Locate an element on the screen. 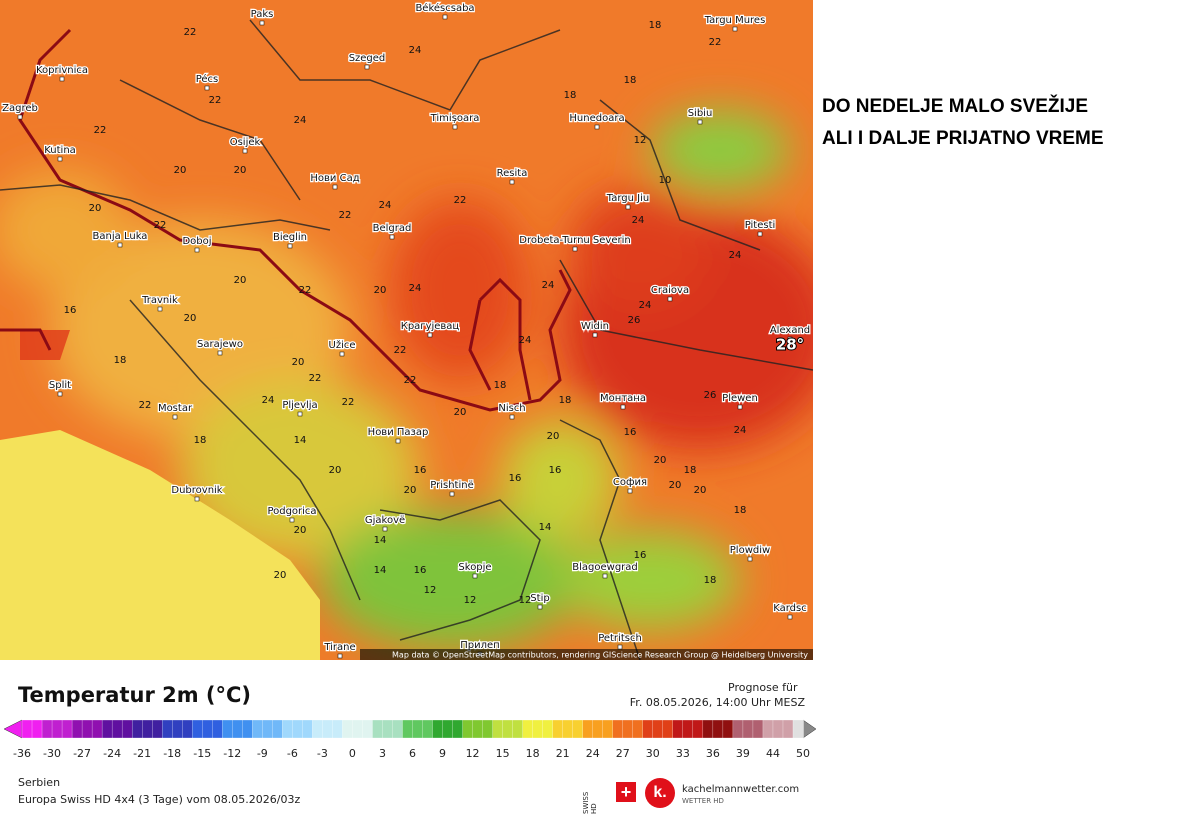 The image size is (1200, 814). city-label: Прилеп is located at coordinates (479, 645).